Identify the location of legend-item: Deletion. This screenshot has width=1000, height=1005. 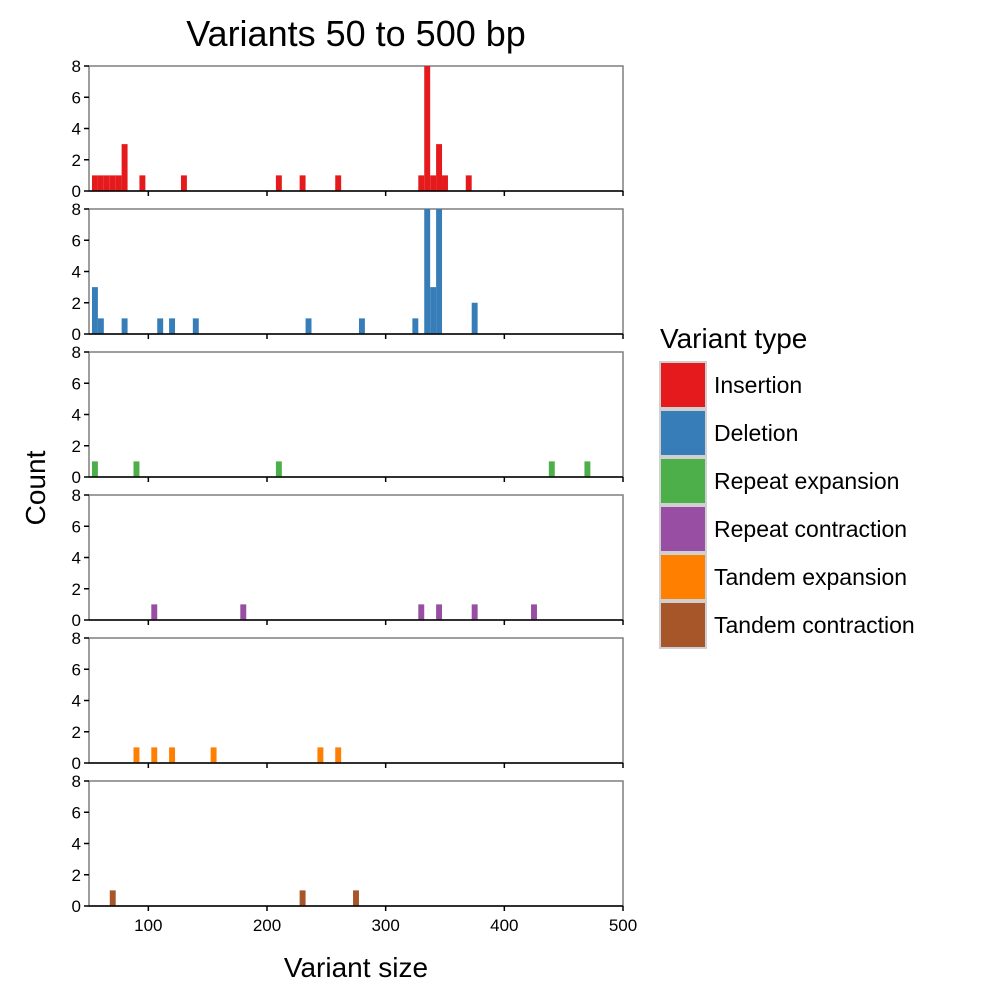
(728, 433).